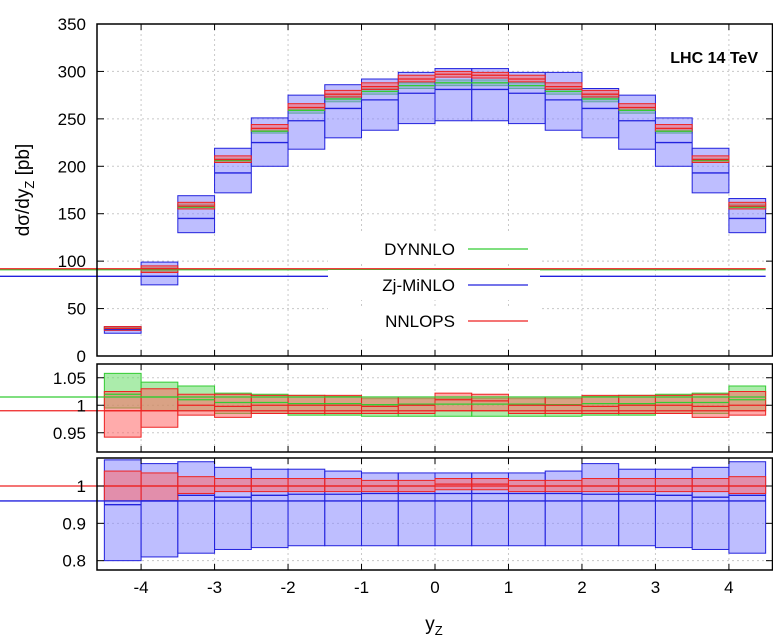 This screenshot has width=773, height=640. What do you see at coordinates (728, 587) in the screenshot?
I see `x-tick-label: 4` at bounding box center [728, 587].